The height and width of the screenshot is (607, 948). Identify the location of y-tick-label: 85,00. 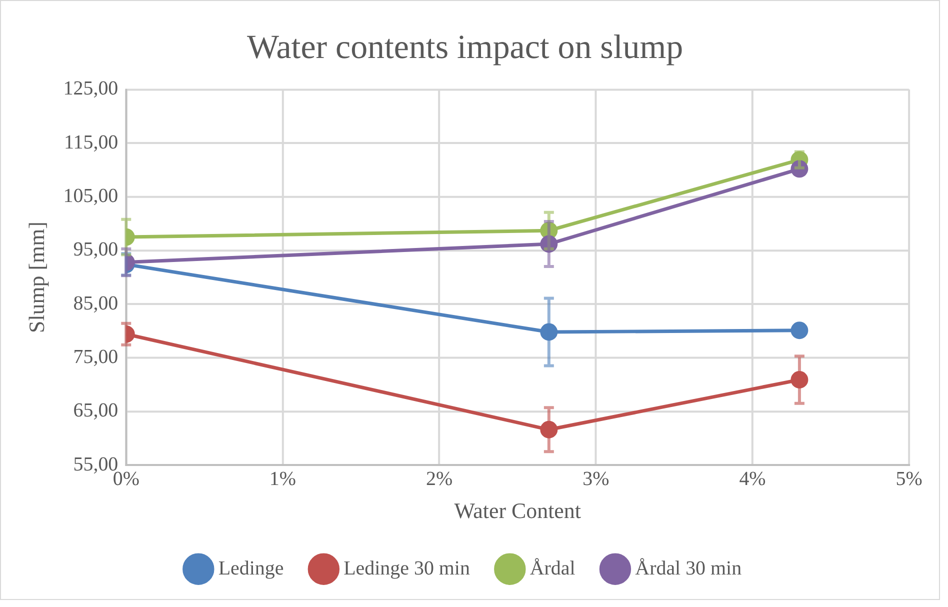
(95, 303).